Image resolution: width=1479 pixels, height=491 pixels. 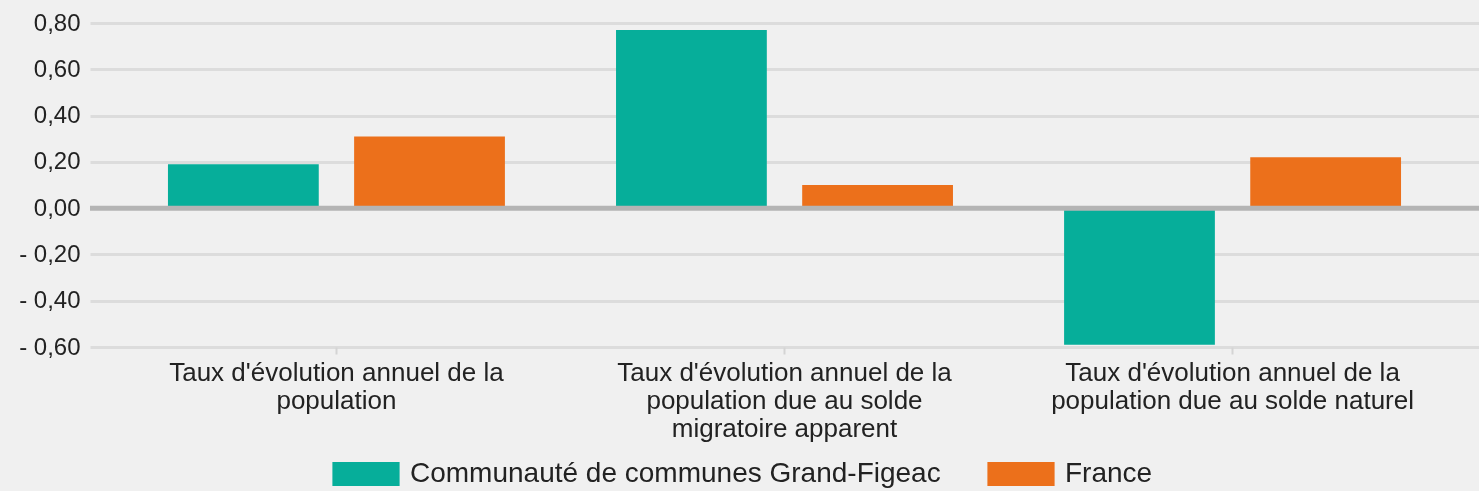 What do you see at coordinates (50, 346) in the screenshot?
I see `y-tick-label: - 0,60` at bounding box center [50, 346].